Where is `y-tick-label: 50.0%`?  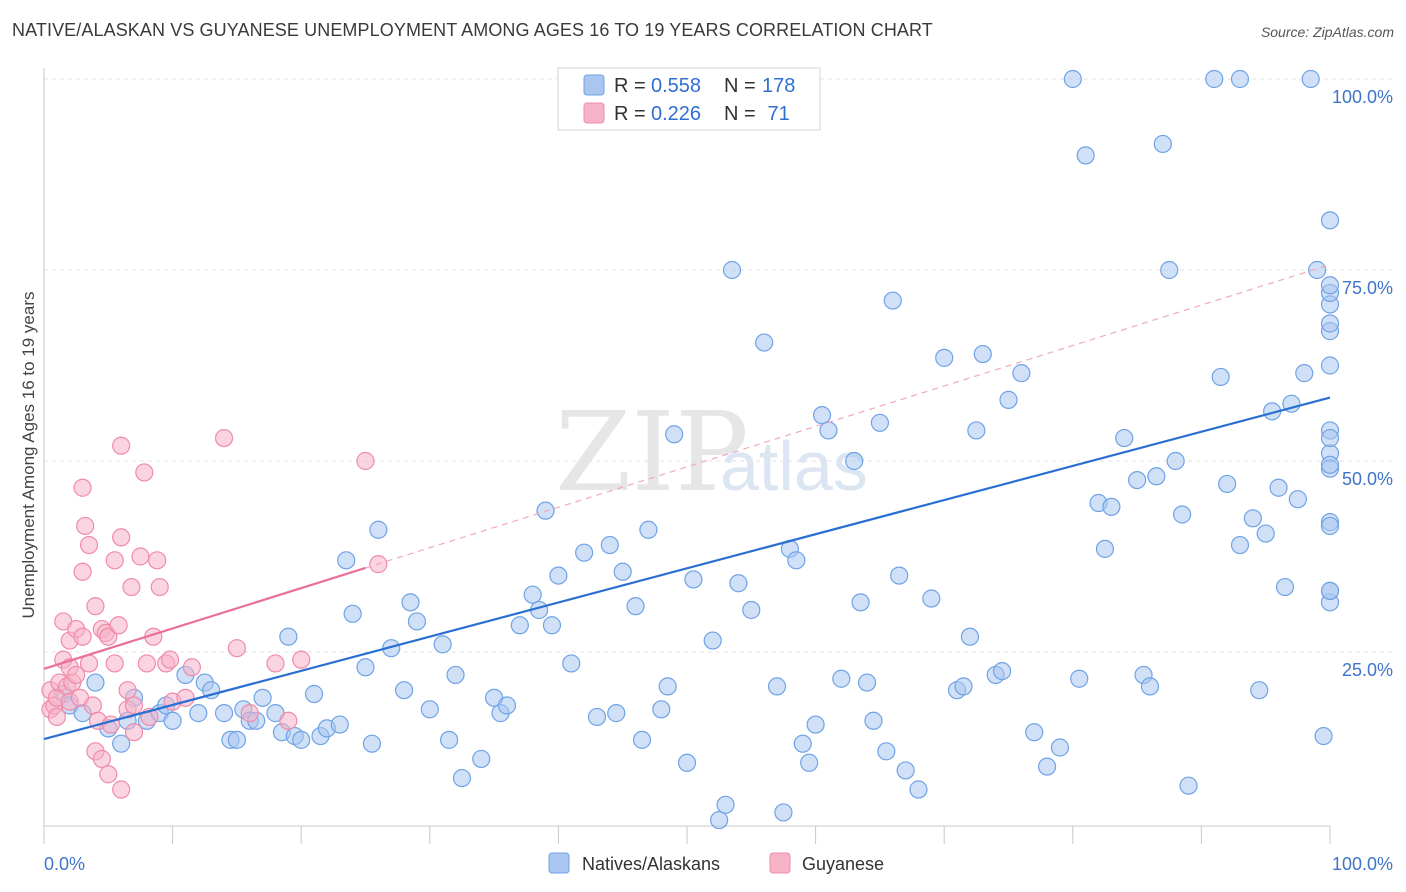
y-tick-label: 50.0% is located at coordinates (1367, 479).